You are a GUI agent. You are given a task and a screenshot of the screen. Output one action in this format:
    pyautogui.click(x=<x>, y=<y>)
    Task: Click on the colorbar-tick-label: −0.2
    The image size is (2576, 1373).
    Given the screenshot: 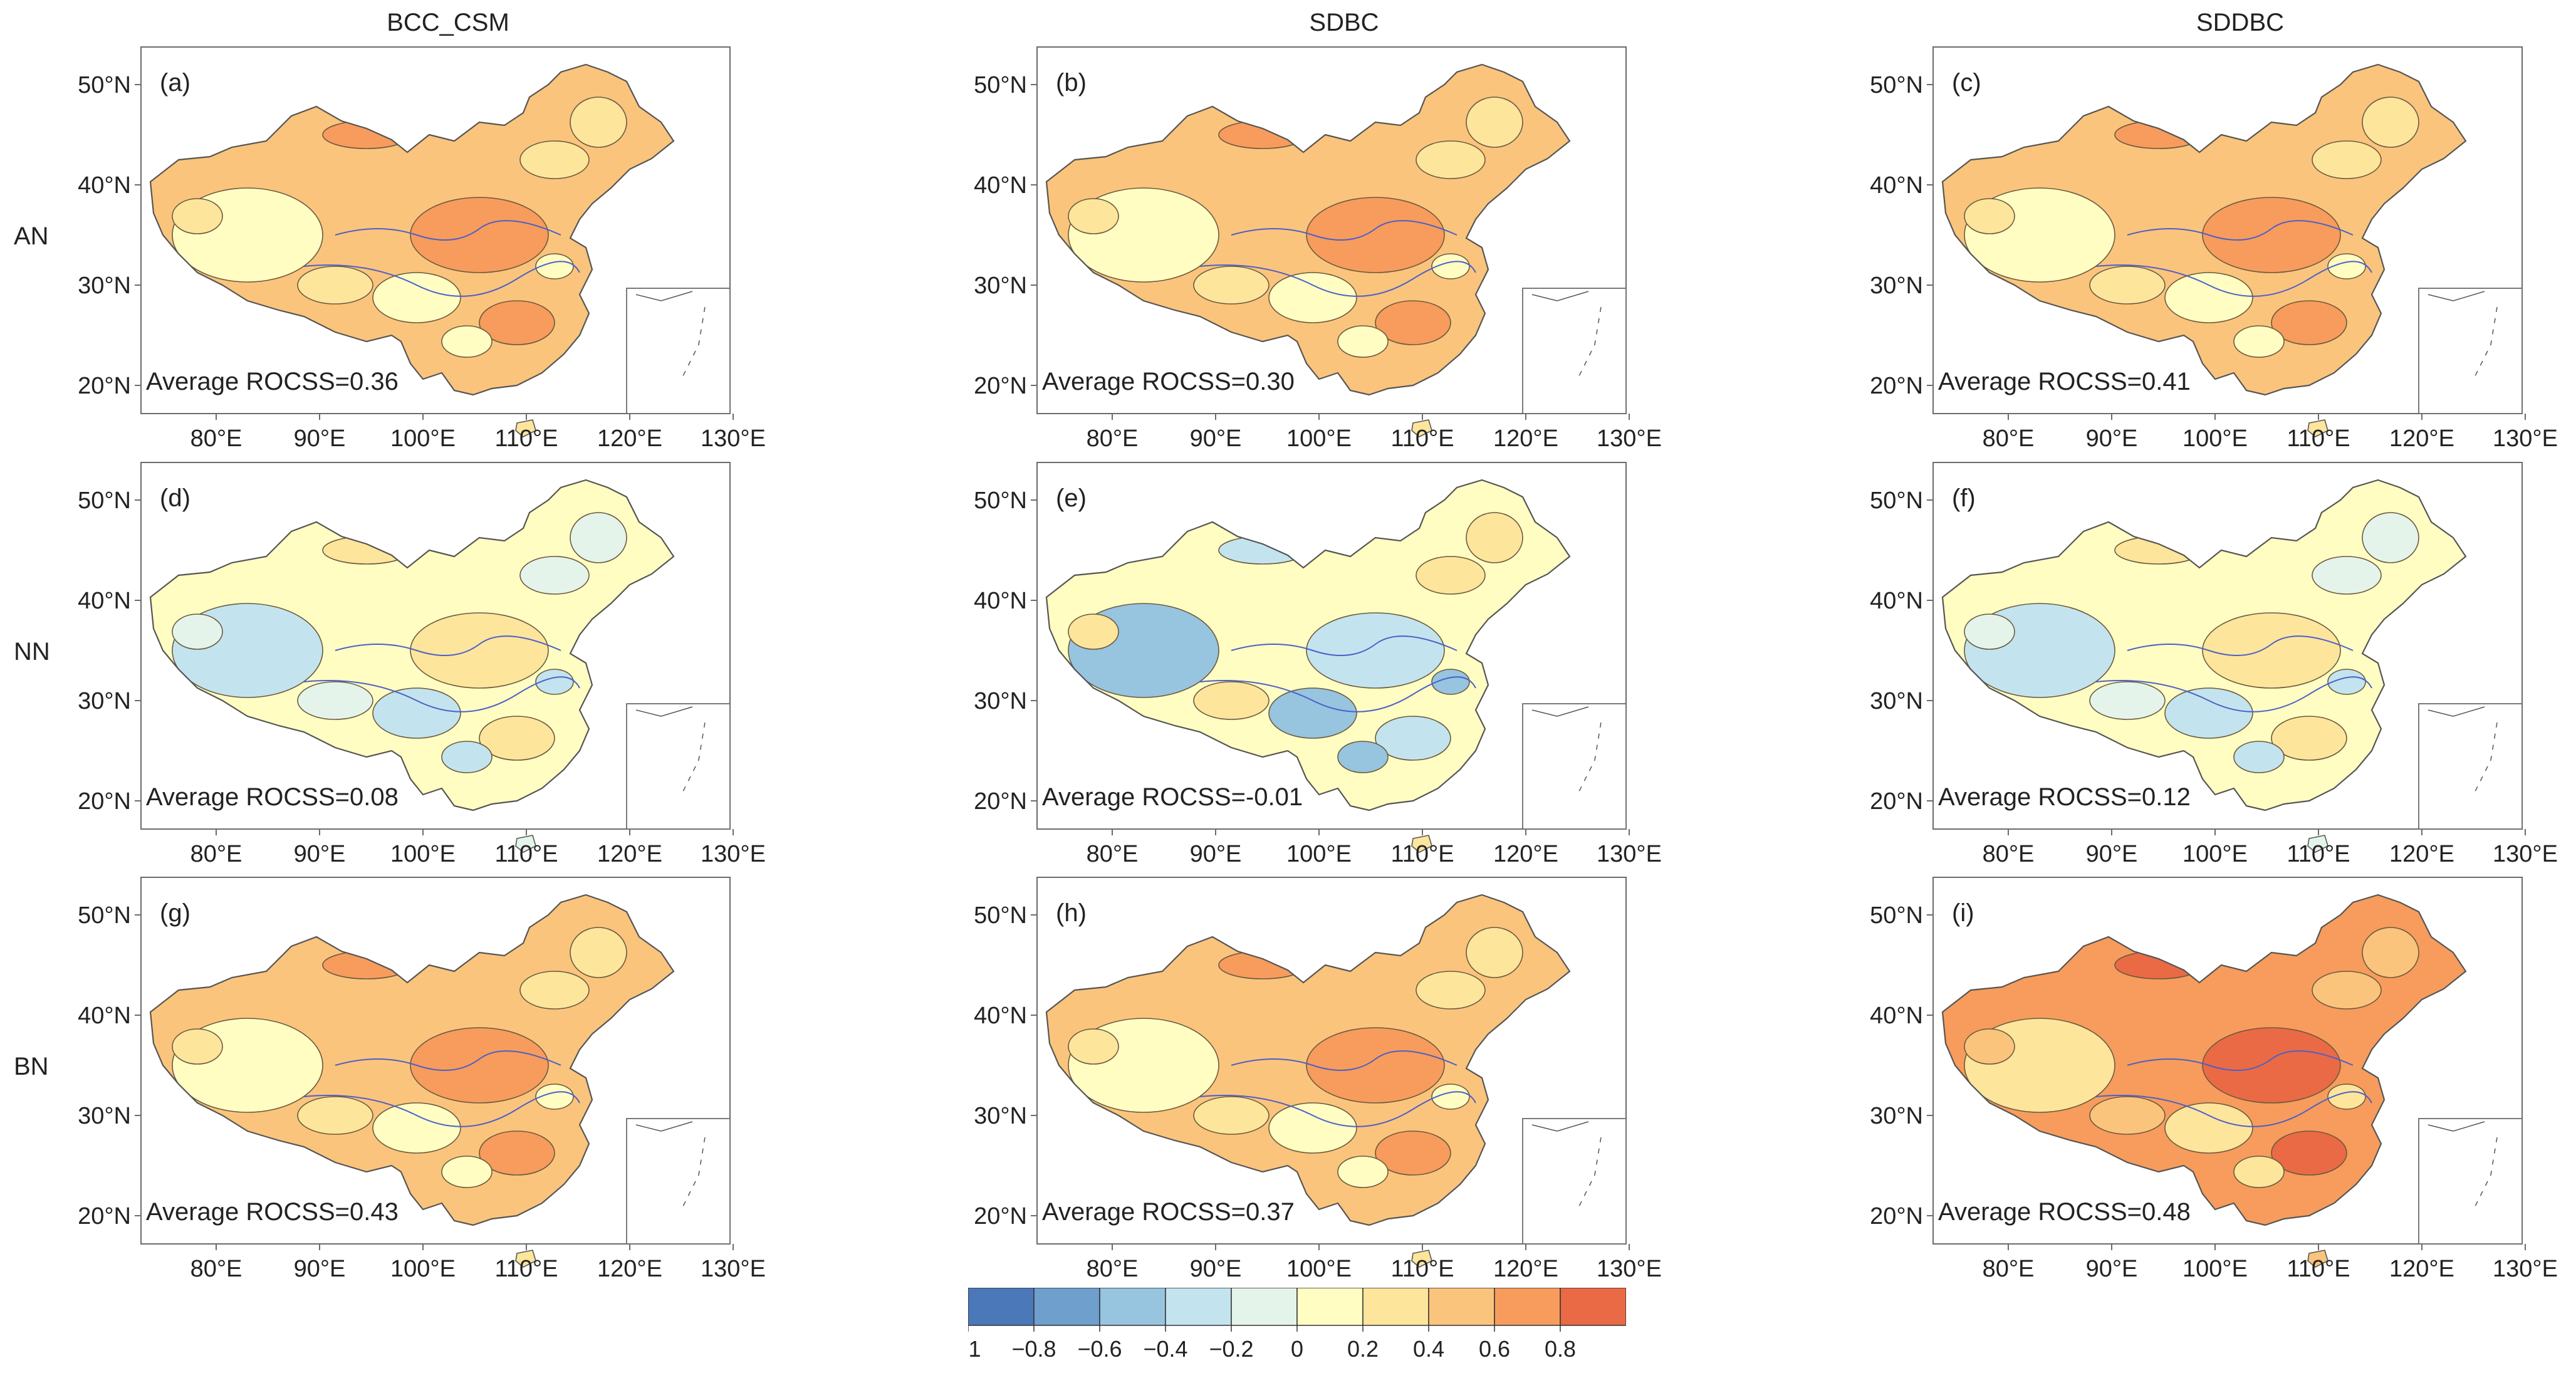 What is the action you would take?
    pyautogui.click(x=1231, y=1349)
    